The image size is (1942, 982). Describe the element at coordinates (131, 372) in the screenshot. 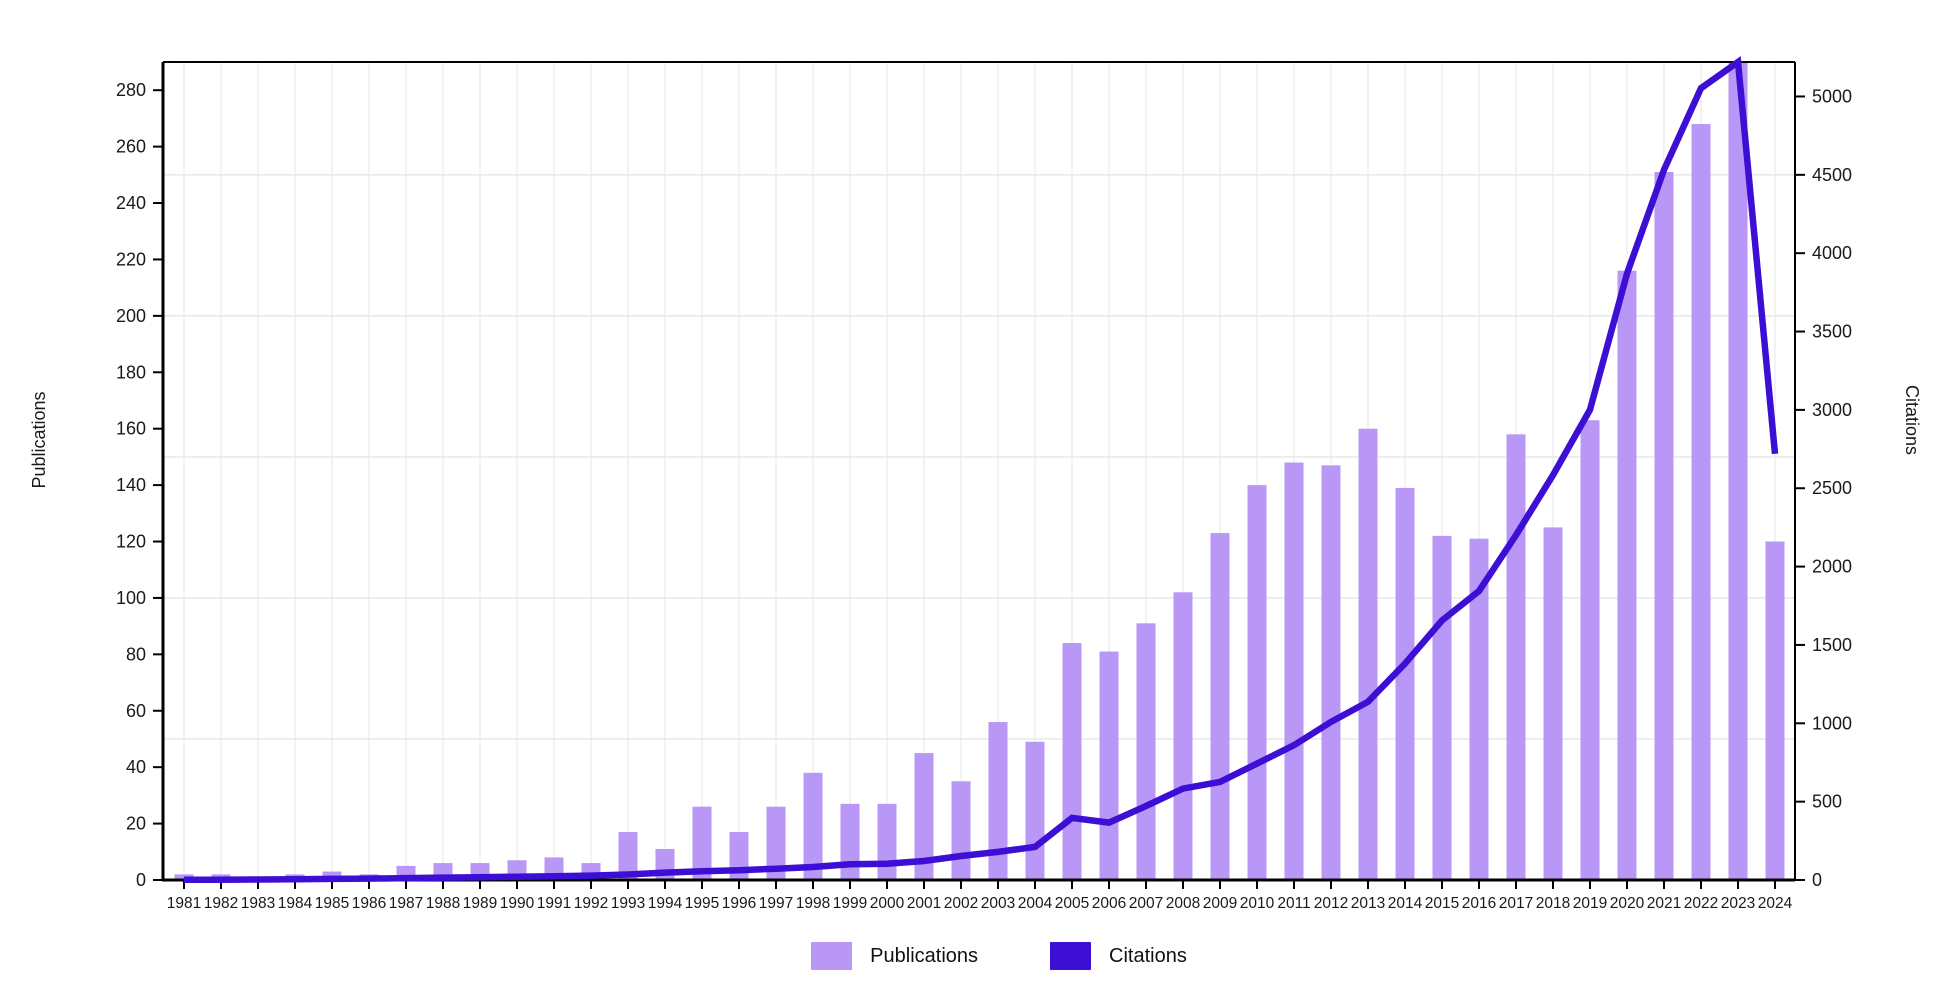

I see `left-axis-tick-label: 180` at that location.